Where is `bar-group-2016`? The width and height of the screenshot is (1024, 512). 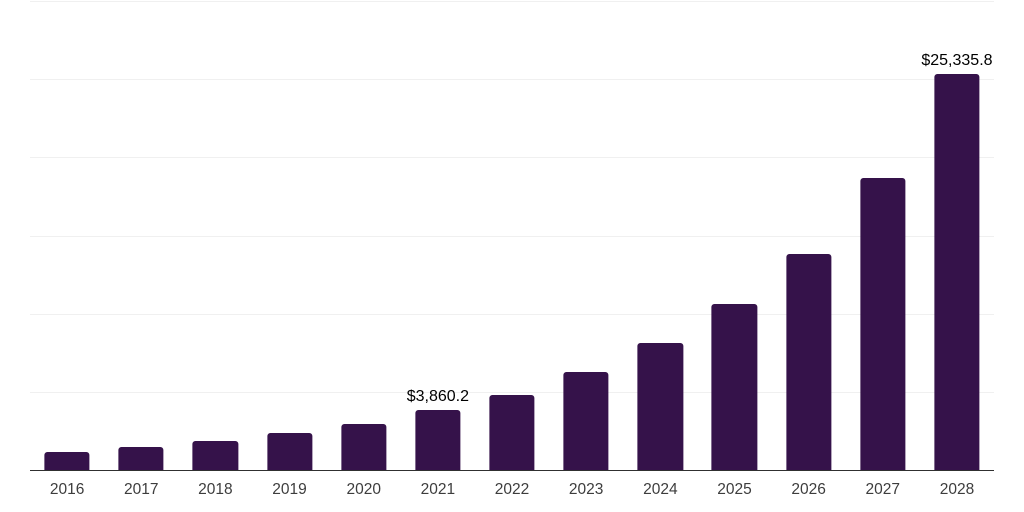 bar-group-2016 is located at coordinates (67, 235).